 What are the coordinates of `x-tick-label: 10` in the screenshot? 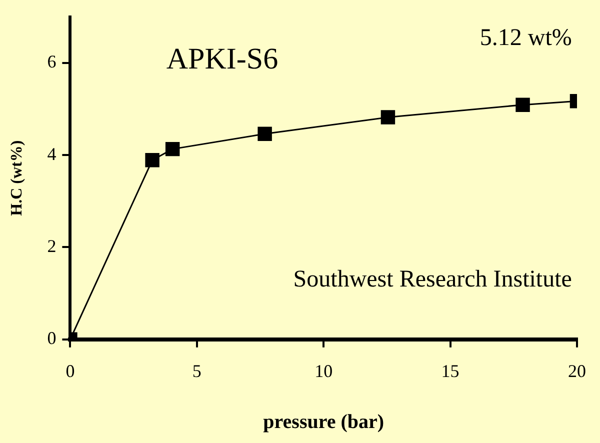 It's located at (323, 370).